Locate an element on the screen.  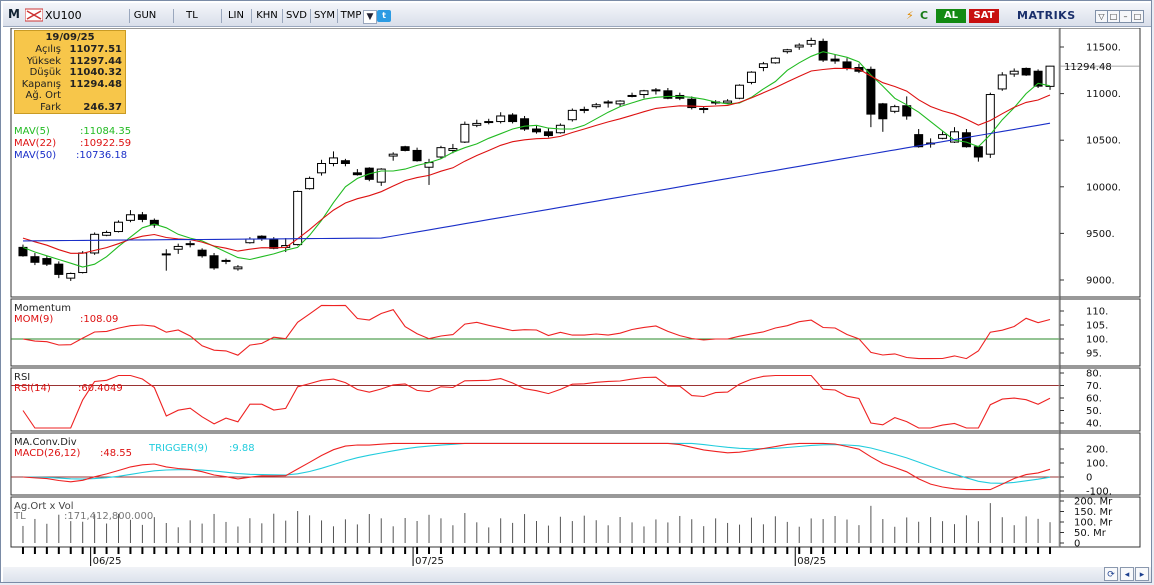
rsi-axis-tick-label: 40. is located at coordinates (1094, 424).